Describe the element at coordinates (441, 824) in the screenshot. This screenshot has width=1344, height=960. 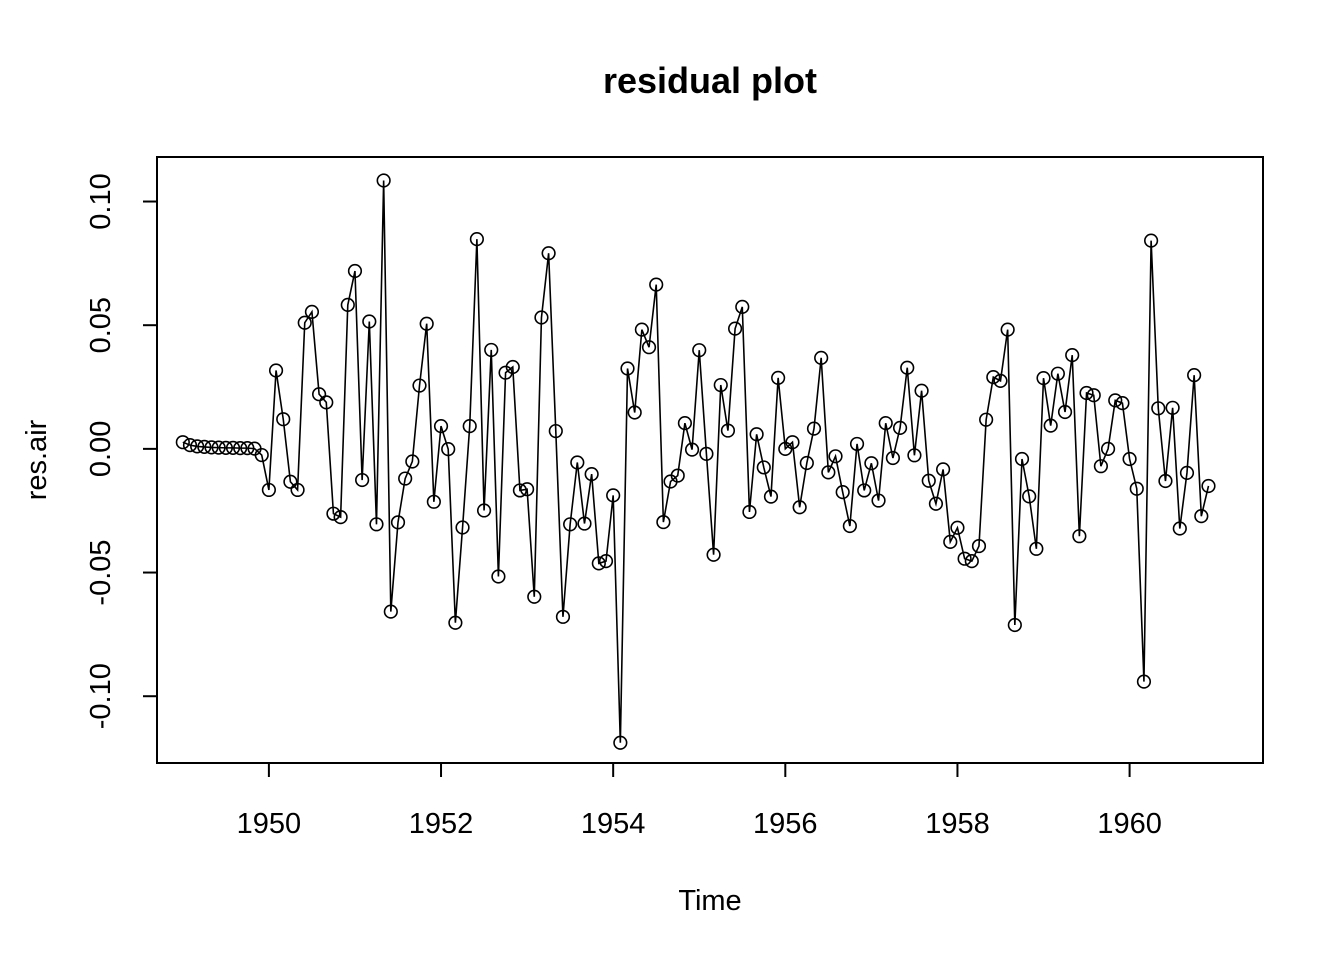
I see `x-tick-label: 1952` at that location.